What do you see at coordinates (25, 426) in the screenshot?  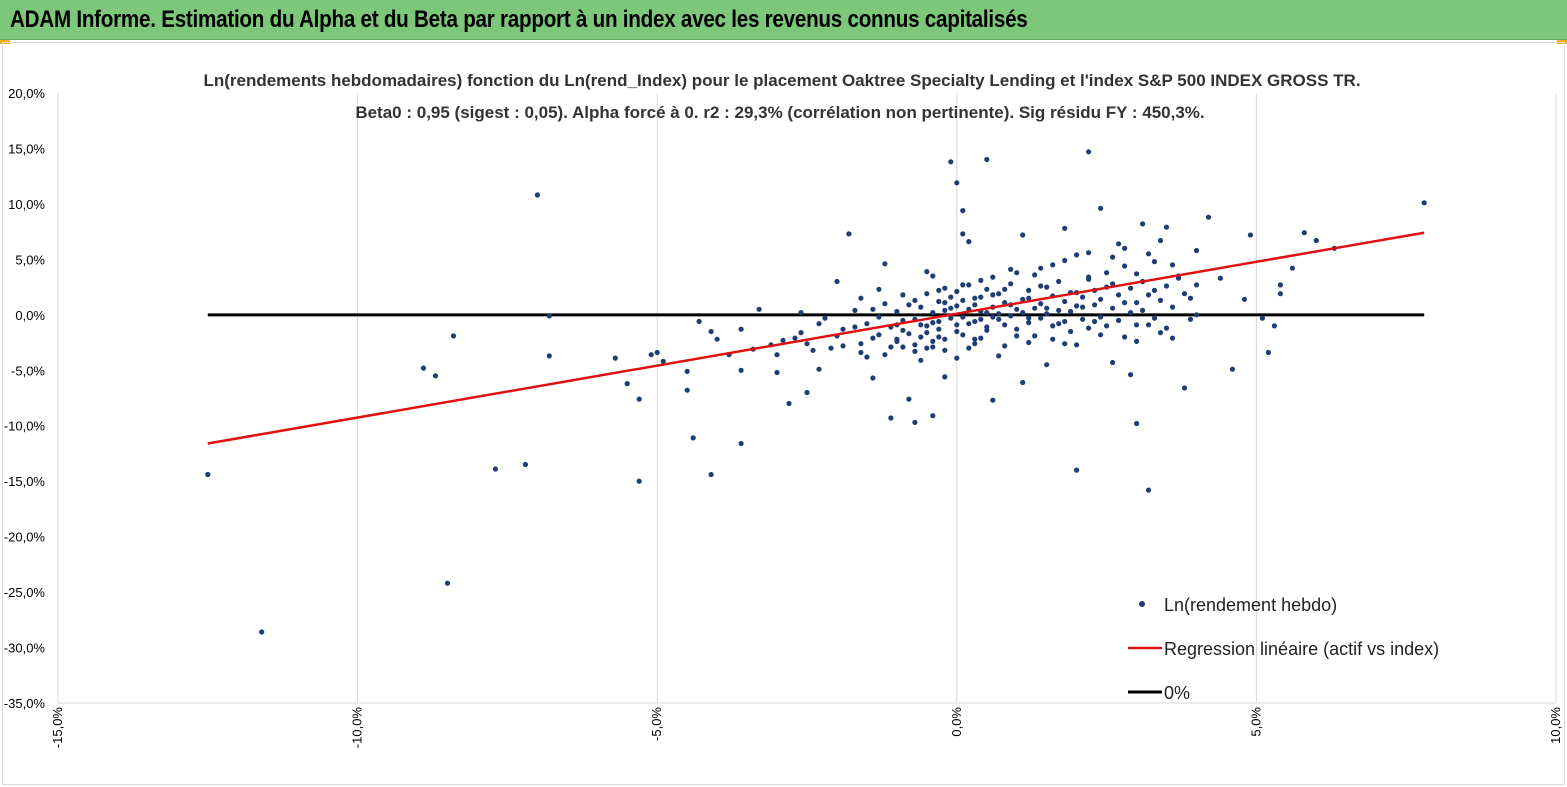 I see `y-tick-label: -10,0%` at bounding box center [25, 426].